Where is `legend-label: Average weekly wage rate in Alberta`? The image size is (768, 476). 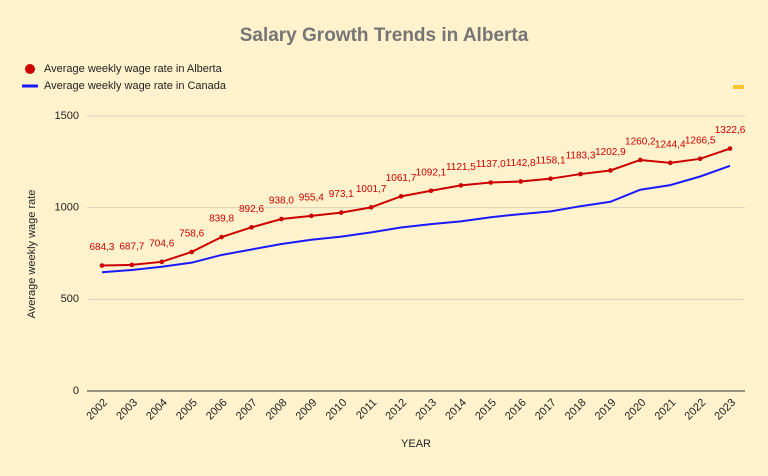
legend-label: Average weekly wage rate in Alberta is located at coordinates (133, 69).